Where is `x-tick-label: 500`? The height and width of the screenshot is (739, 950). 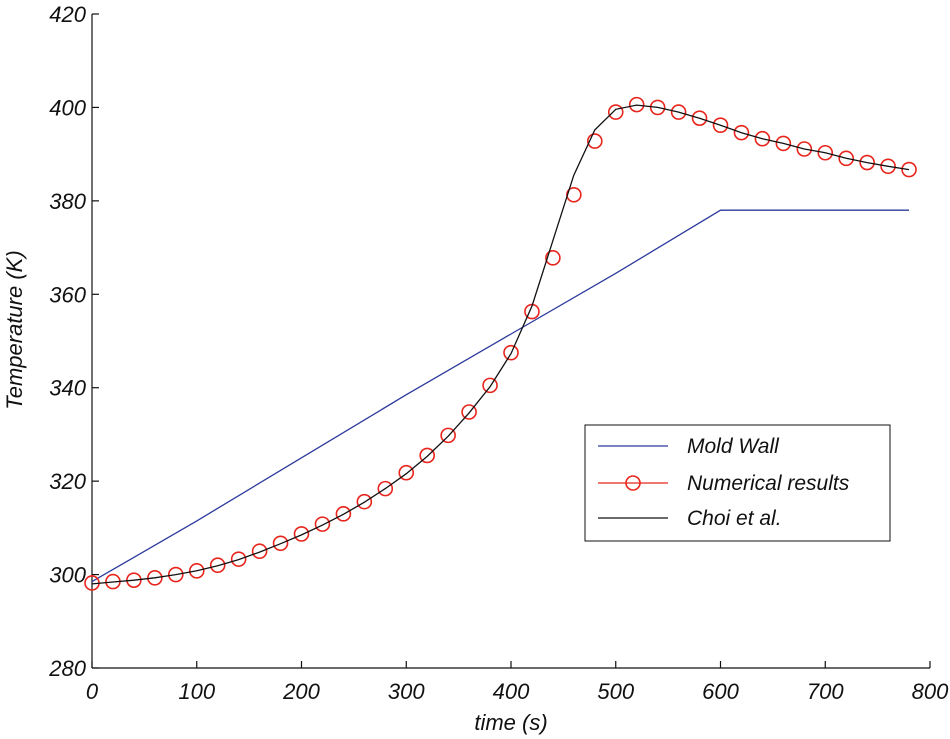
x-tick-label: 500 is located at coordinates (615, 691).